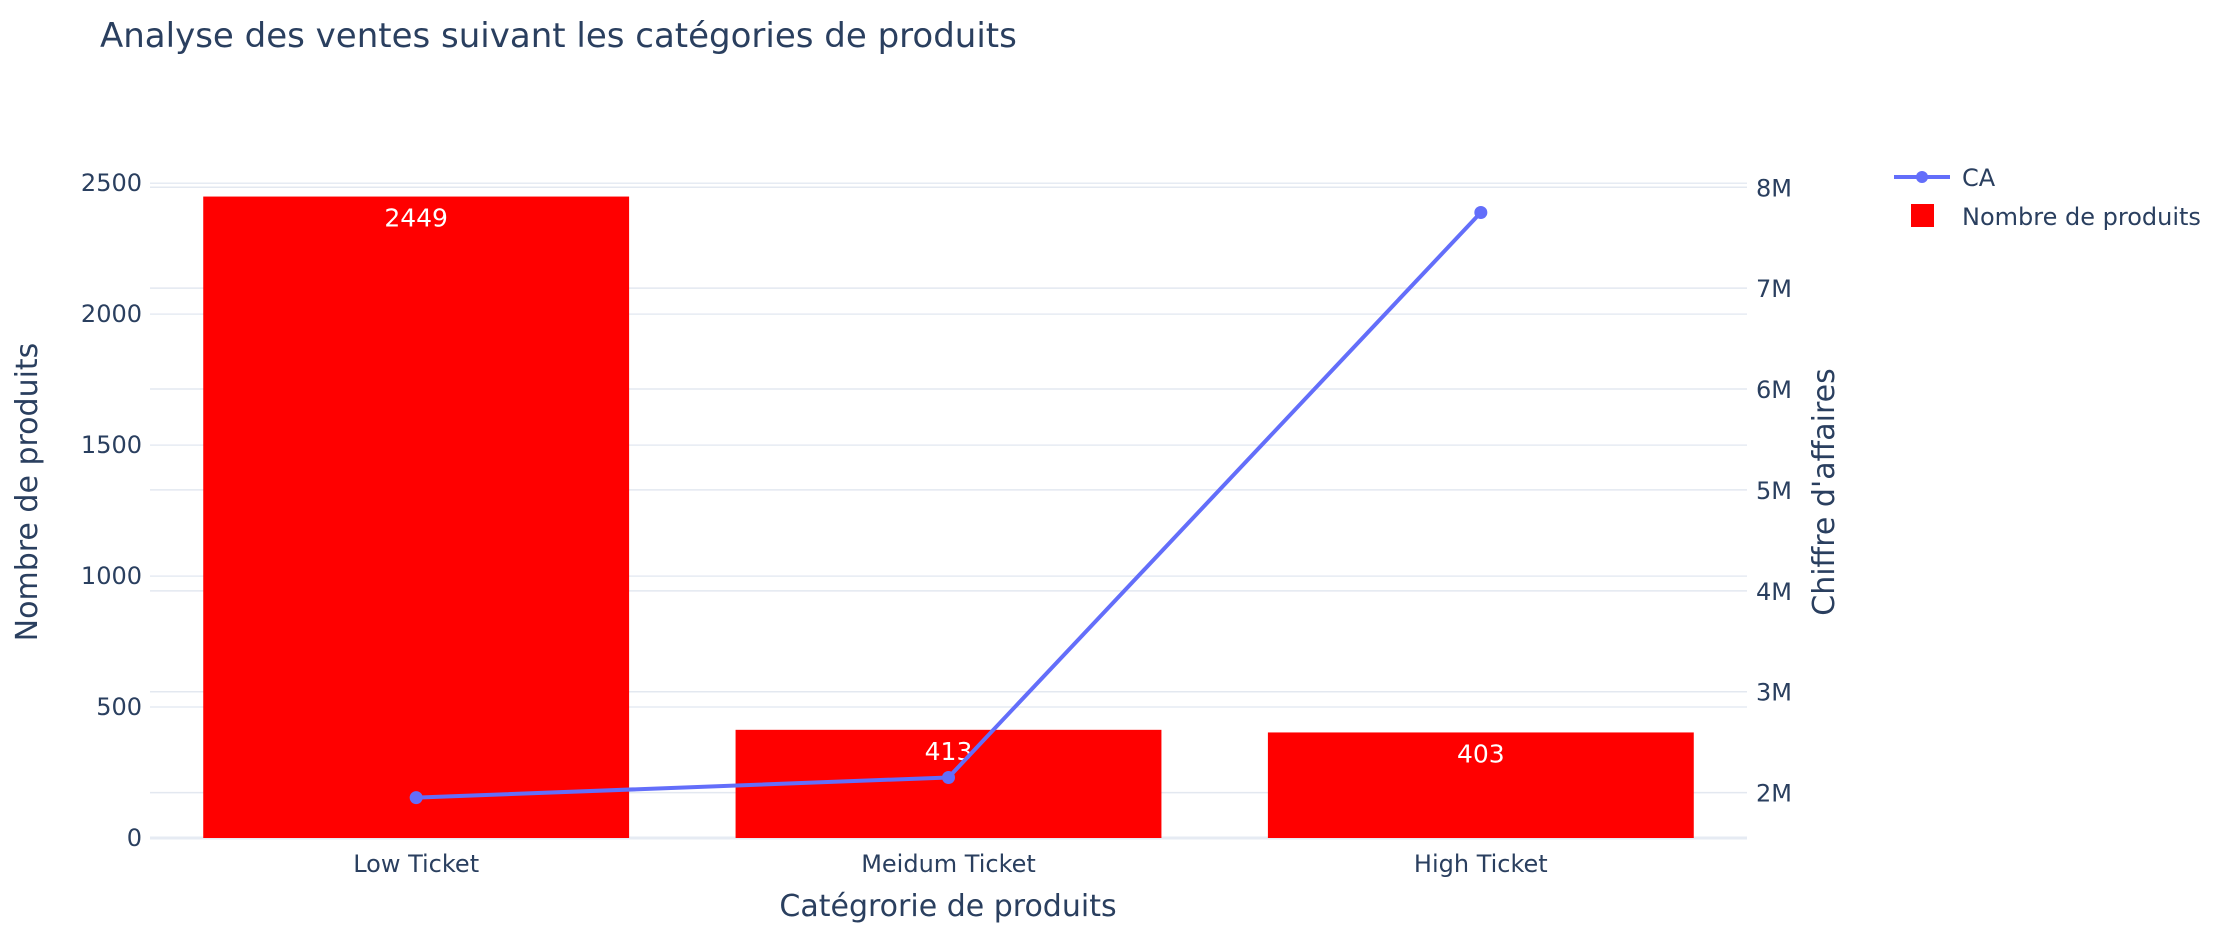  Describe the element at coordinates (947, 906) in the screenshot. I see `x-axis-title: Catégrorie de produits` at that location.